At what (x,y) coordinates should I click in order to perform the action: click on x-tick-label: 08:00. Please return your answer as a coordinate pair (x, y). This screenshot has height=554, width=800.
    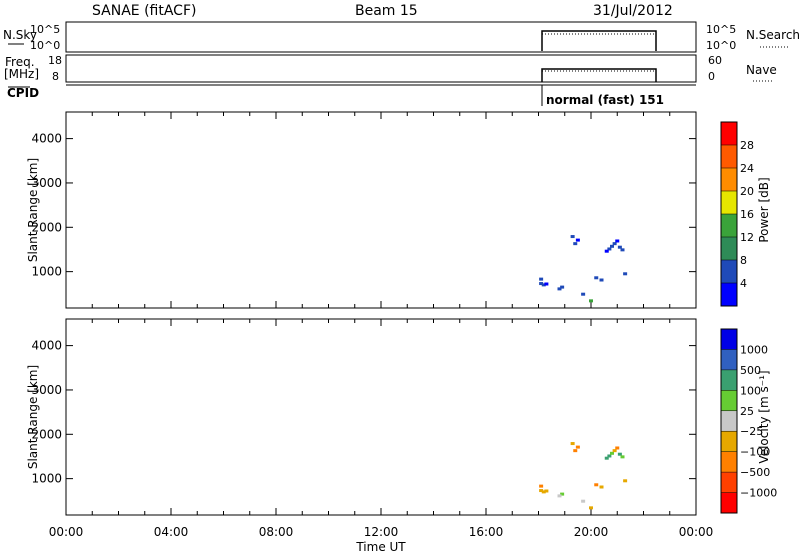
    Looking at the image, I should click on (276, 532).